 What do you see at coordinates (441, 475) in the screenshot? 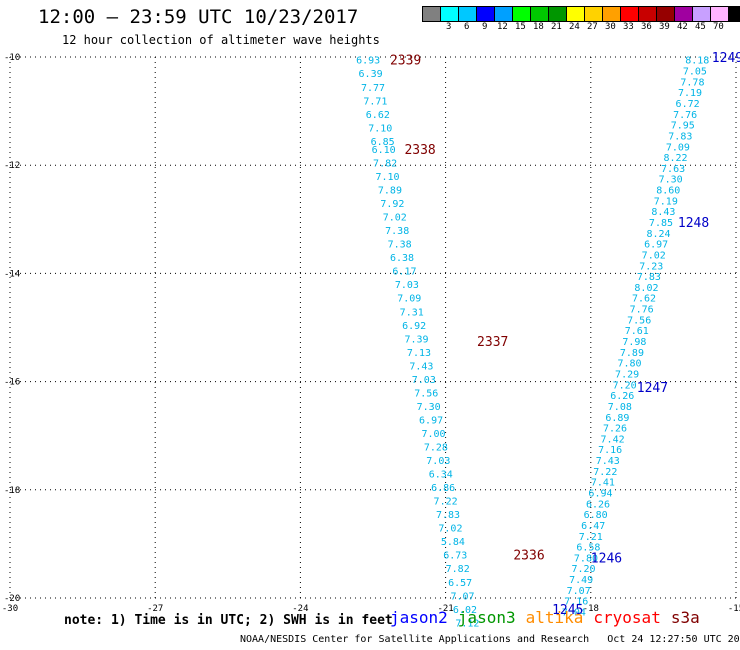
I see `data-point-label: 6.34` at bounding box center [441, 475].